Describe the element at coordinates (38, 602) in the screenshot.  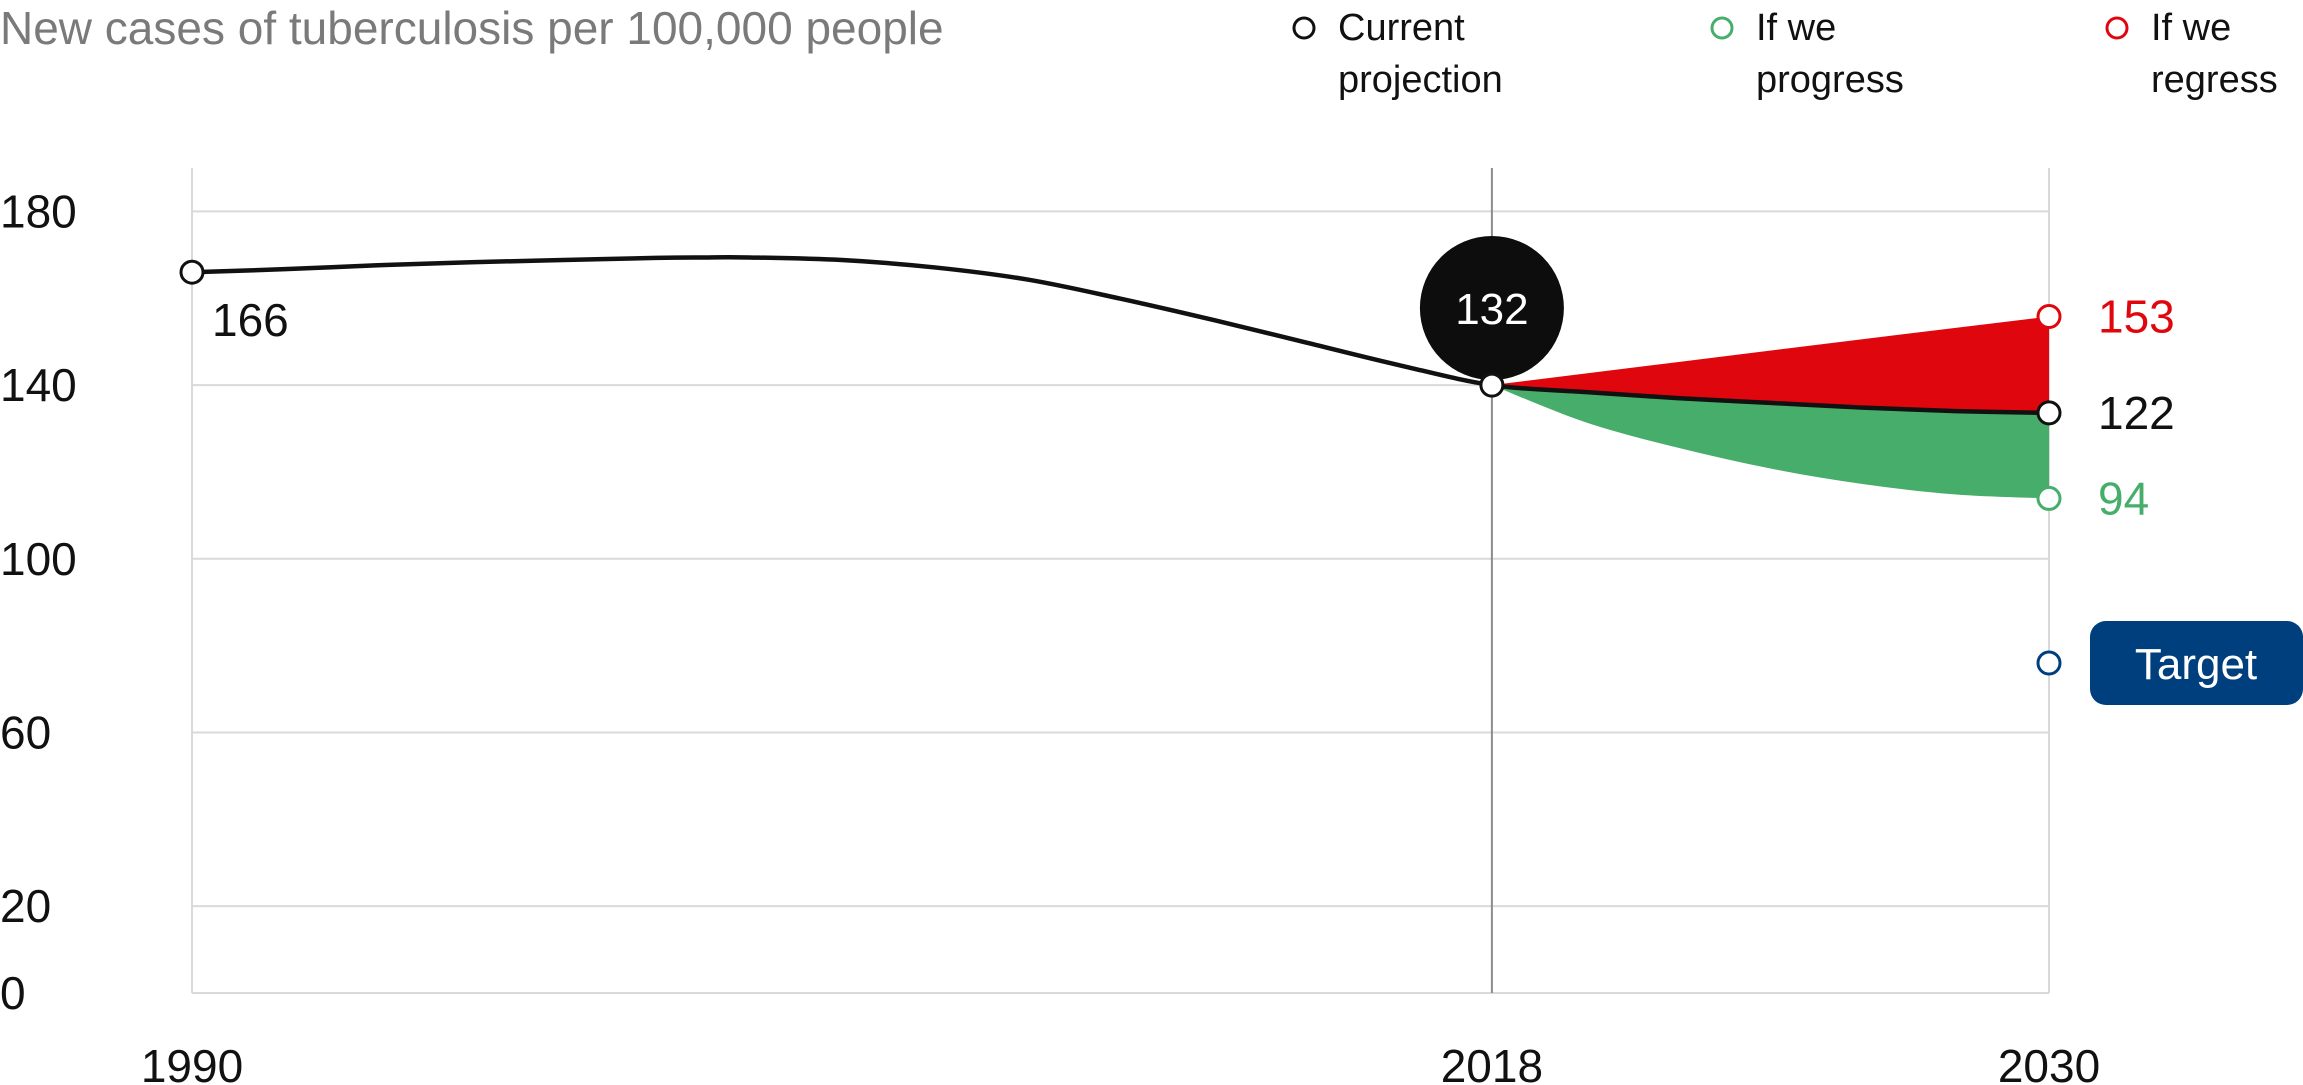
I see `y-axis-ticks: 0 20 60 100 140 180` at that location.